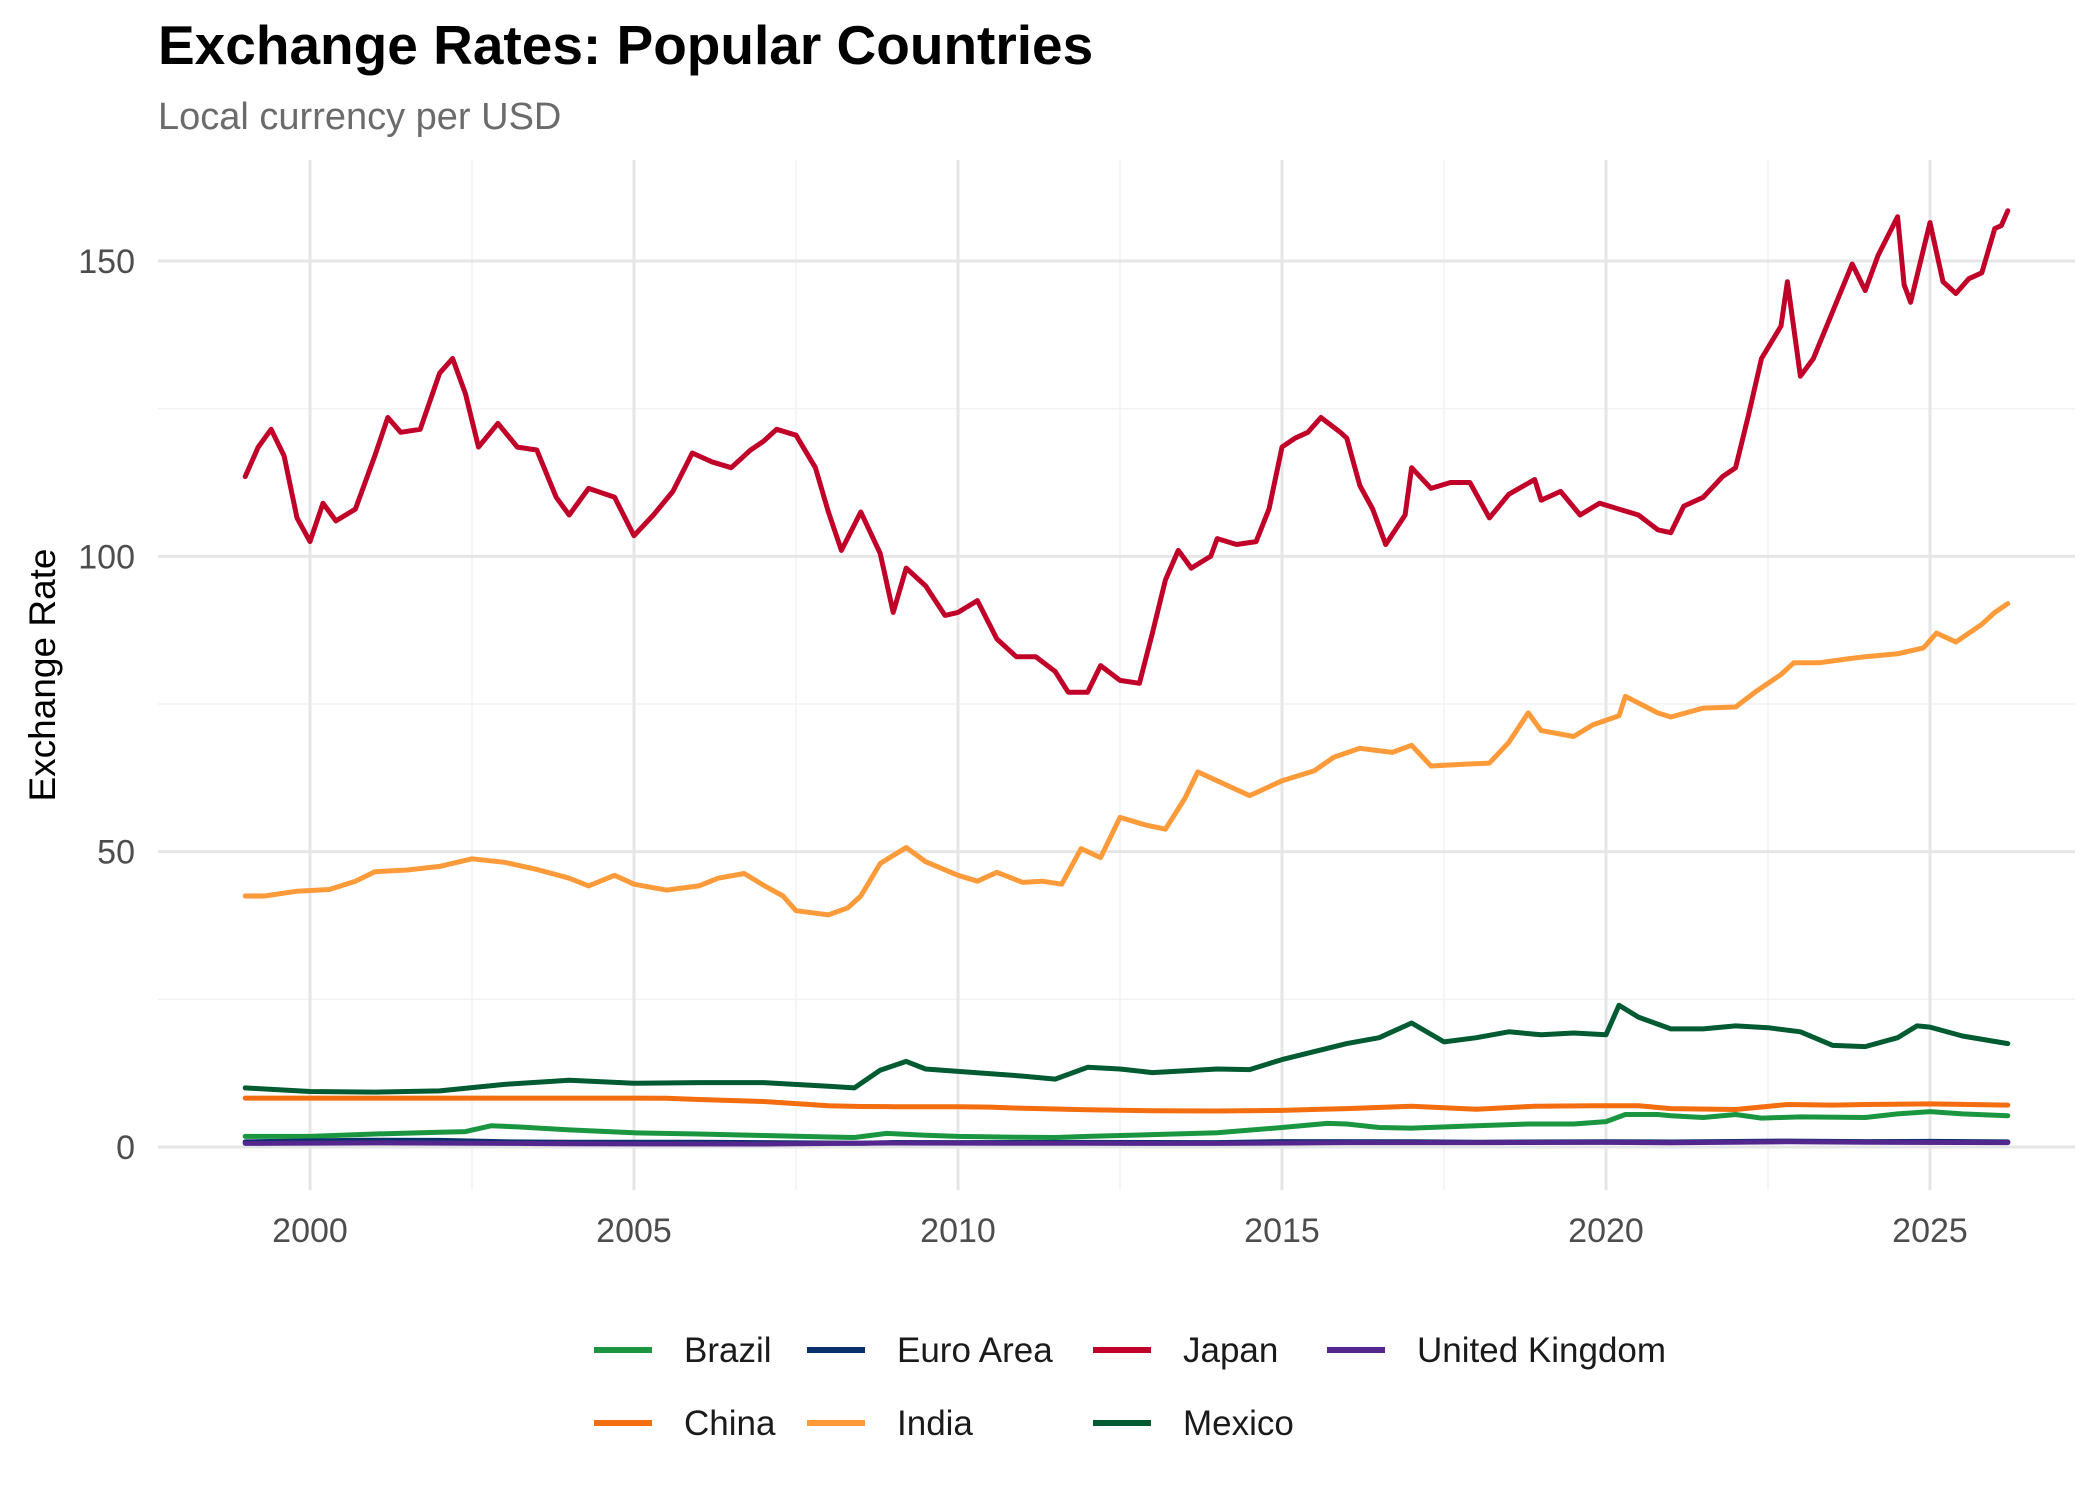 Image resolution: width=2100 pixels, height=1499 pixels. I want to click on legend-label-india: India, so click(935, 1423).